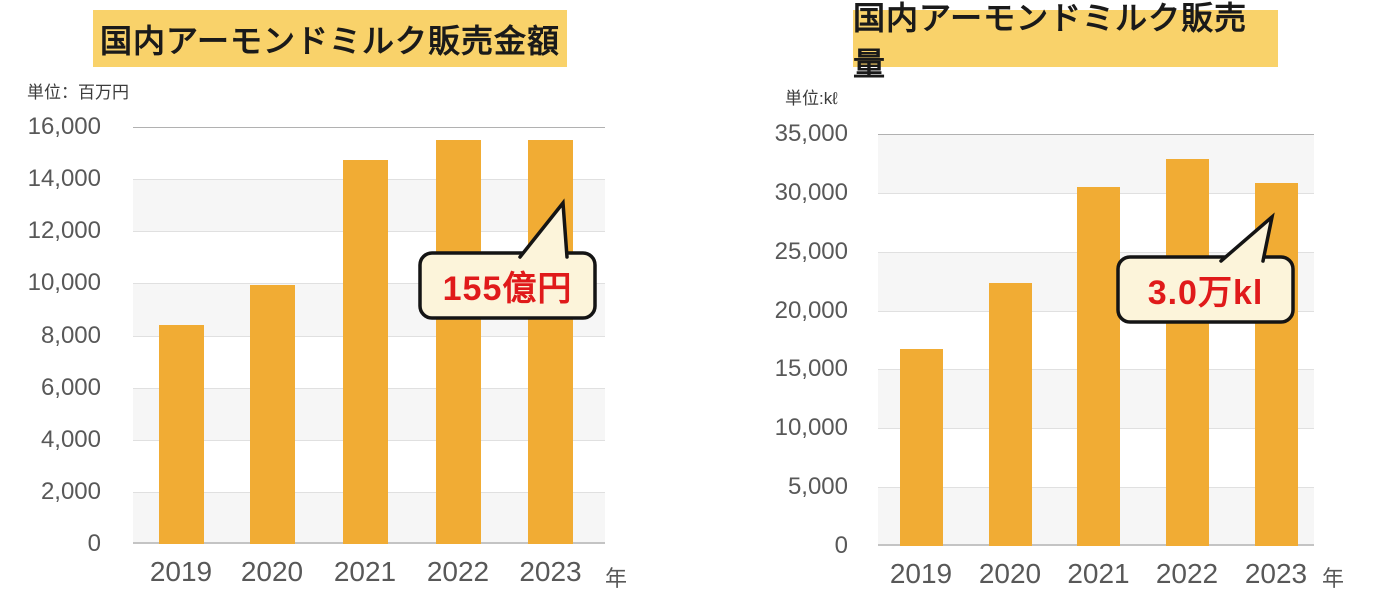 Image resolution: width=1382 pixels, height=613 pixels. I want to click on chart-title-text: 国内アーモンドミルク販売金額, so click(330, 40).